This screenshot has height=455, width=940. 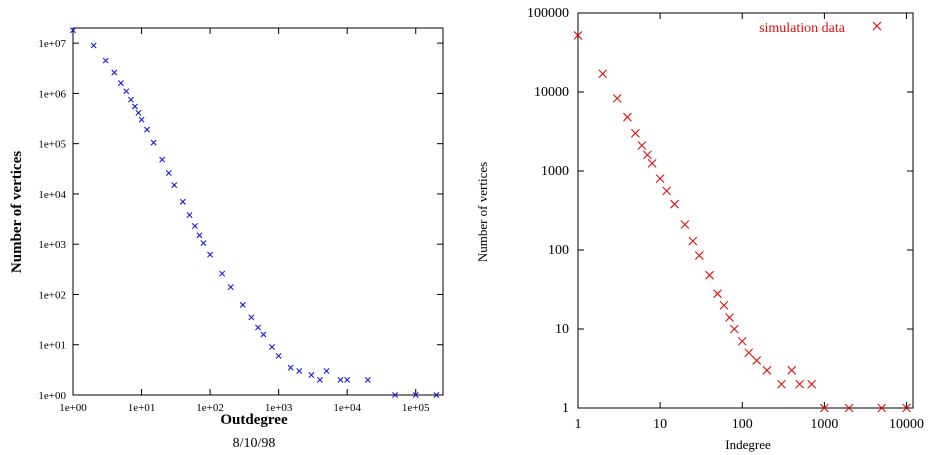 I want to click on left-subtitle: 8/10/98, so click(x=254, y=443).